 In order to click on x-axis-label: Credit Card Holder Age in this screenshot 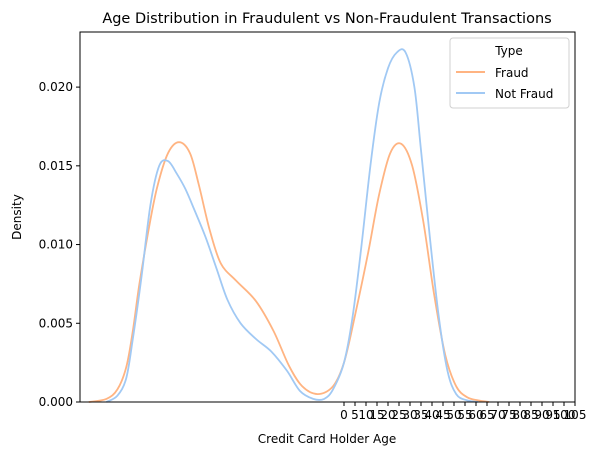, I will do `click(327, 439)`.